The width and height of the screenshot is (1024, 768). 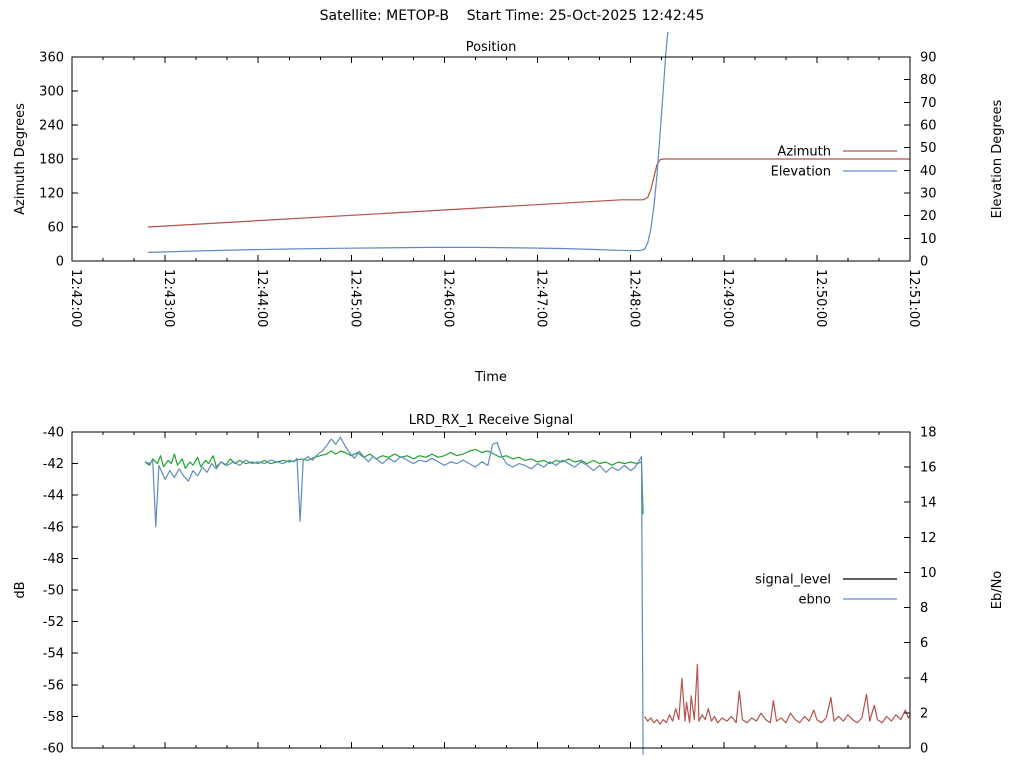 What do you see at coordinates (53, 591) in the screenshot?
I see `y-left-tick-label: -50` at bounding box center [53, 591].